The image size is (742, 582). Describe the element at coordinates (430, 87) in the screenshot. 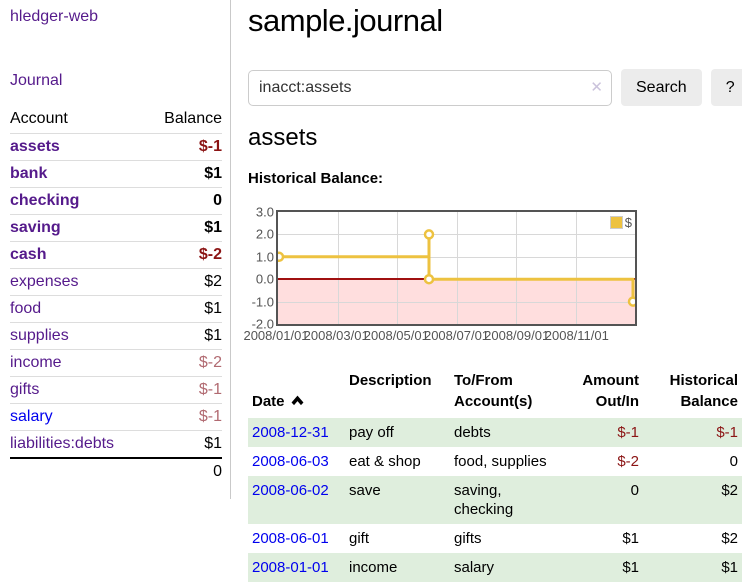

I see `search-input` at that location.